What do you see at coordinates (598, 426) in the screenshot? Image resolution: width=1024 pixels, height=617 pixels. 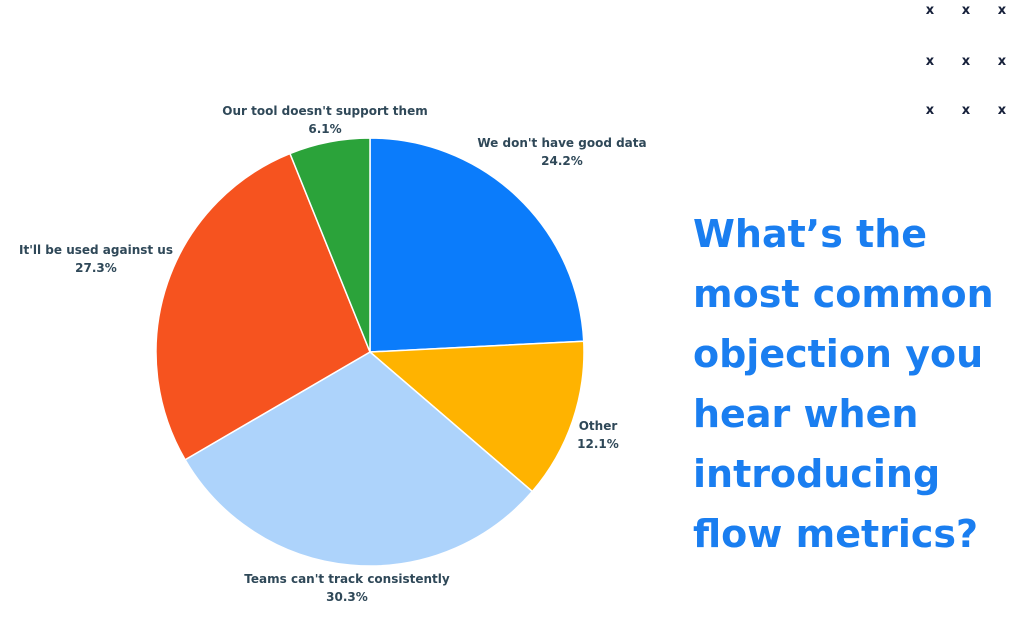 I see `slice-label: Other` at bounding box center [598, 426].